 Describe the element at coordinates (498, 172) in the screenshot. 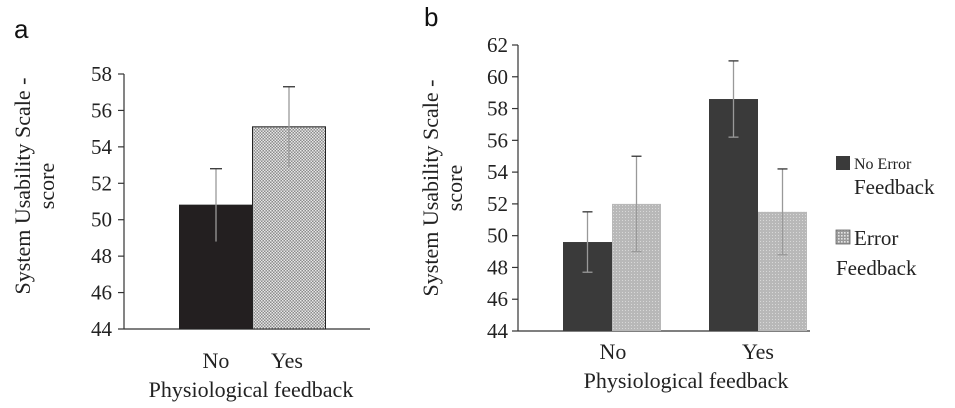

I see `panel-b-tick-label: 54` at that location.